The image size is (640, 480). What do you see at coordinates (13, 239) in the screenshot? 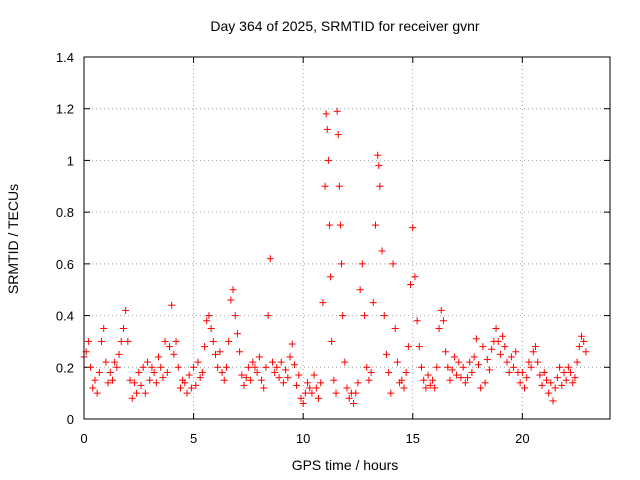
I see `y-axis-label: SRMTID / TECUs` at bounding box center [13, 239].